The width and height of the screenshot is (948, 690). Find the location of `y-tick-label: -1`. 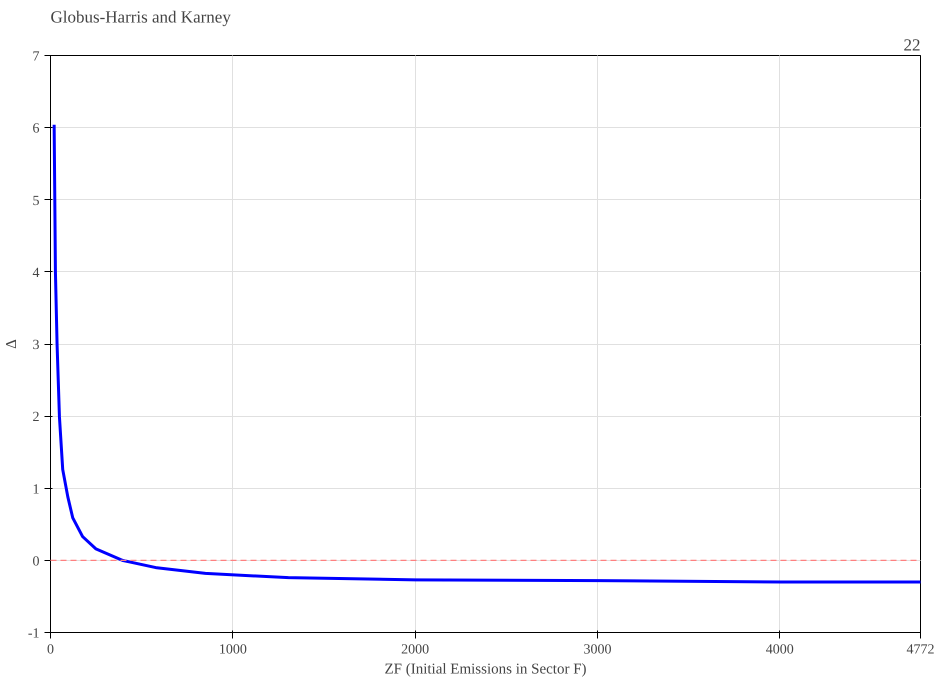

y-tick-label: -1 is located at coordinates (34, 634).